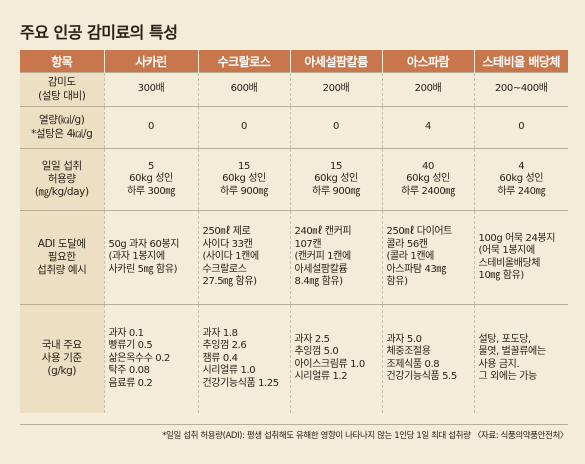 This screenshot has height=464, width=585. What do you see at coordinates (224, 269) in the screenshot?
I see `cell-line: 수크랄로스` at bounding box center [224, 269].